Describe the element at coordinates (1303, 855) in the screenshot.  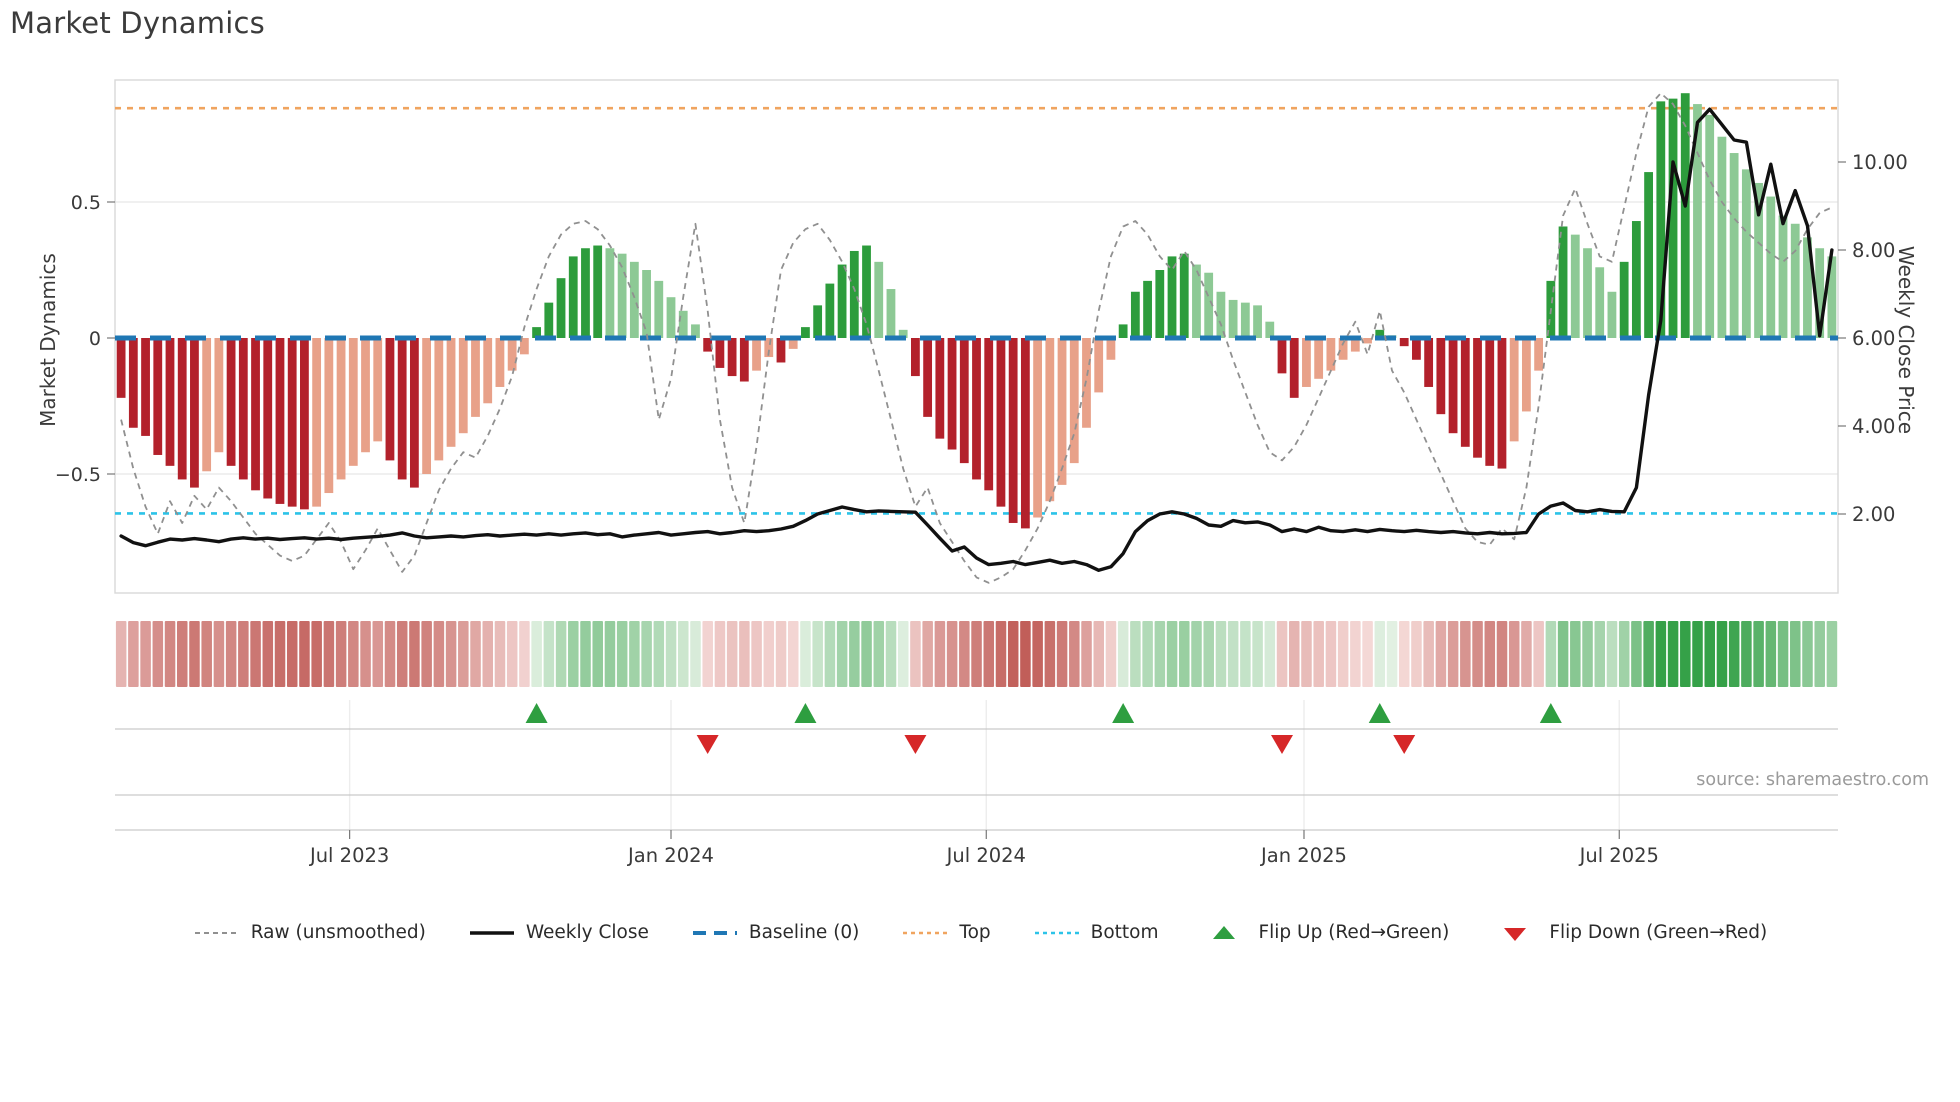
I see `svg-text: Jan 2025` at that location.